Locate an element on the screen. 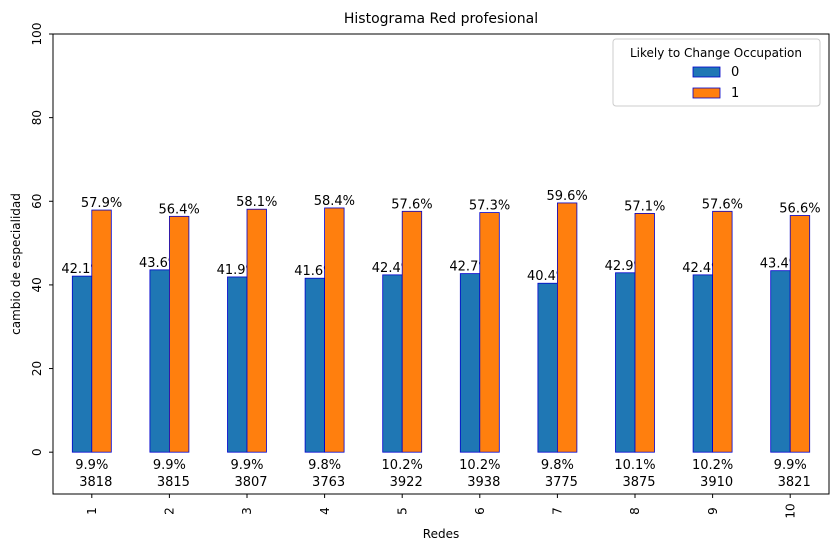 The height and width of the screenshot is (551, 838). x-tick-label: 8 is located at coordinates (635, 511).